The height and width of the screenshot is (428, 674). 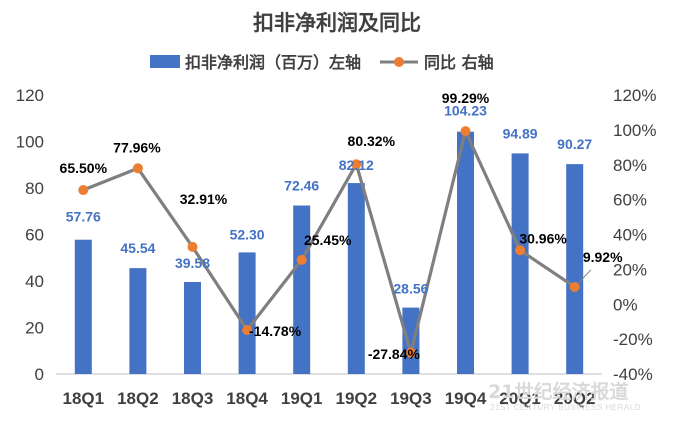 I want to click on bar-value-label: 72.46, so click(x=301, y=186).